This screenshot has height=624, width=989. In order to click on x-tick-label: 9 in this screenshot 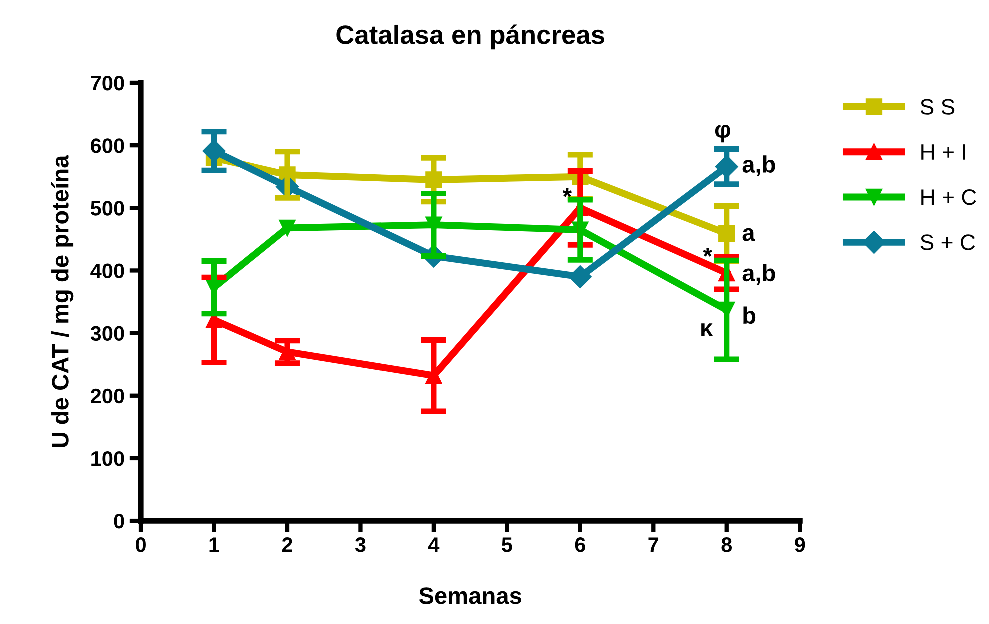, I will do `click(800, 545)`.